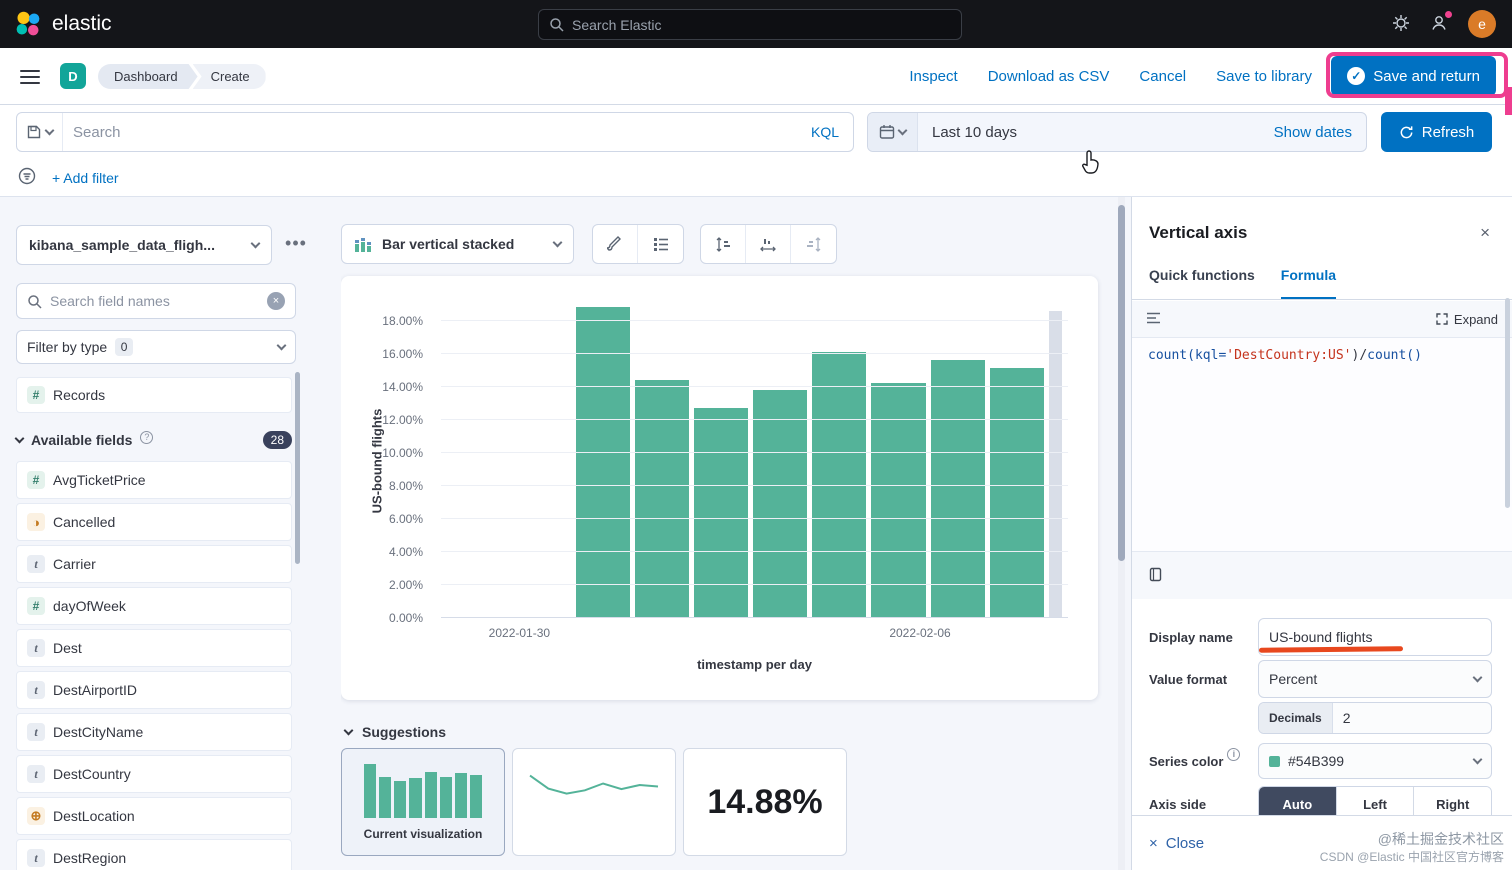  I want to click on field-search-input: Search field names ×, so click(156, 301).